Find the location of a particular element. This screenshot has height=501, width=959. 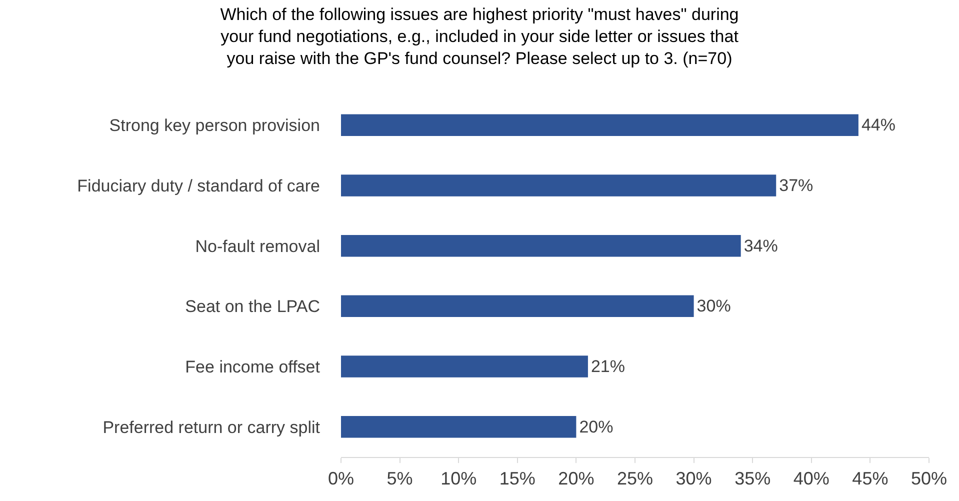

x-tick-label: 50% is located at coordinates (929, 478).